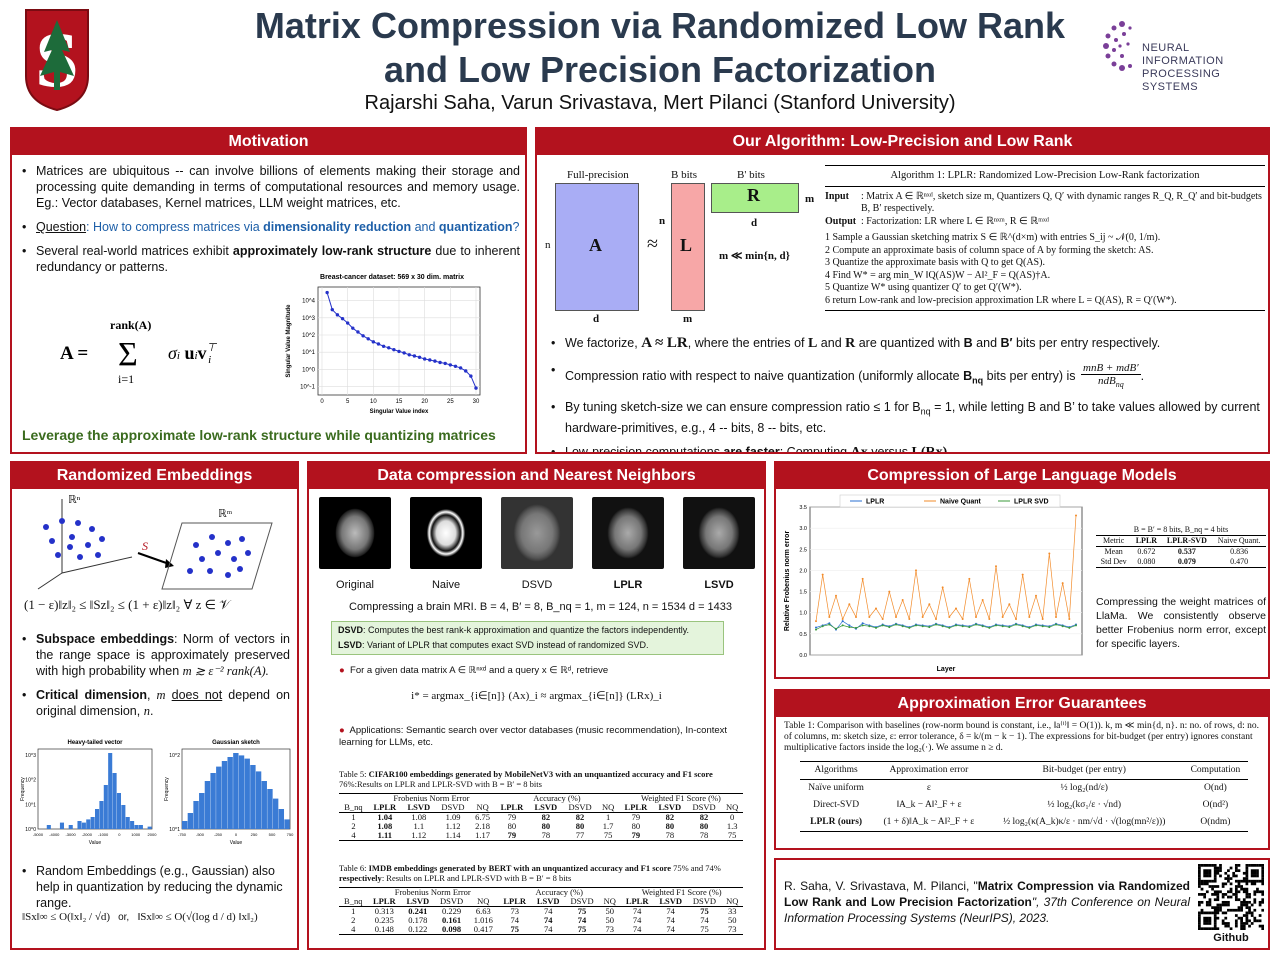 This screenshot has height=960, width=1280. I want to click on table-cell: 0.235, so click(384, 920).